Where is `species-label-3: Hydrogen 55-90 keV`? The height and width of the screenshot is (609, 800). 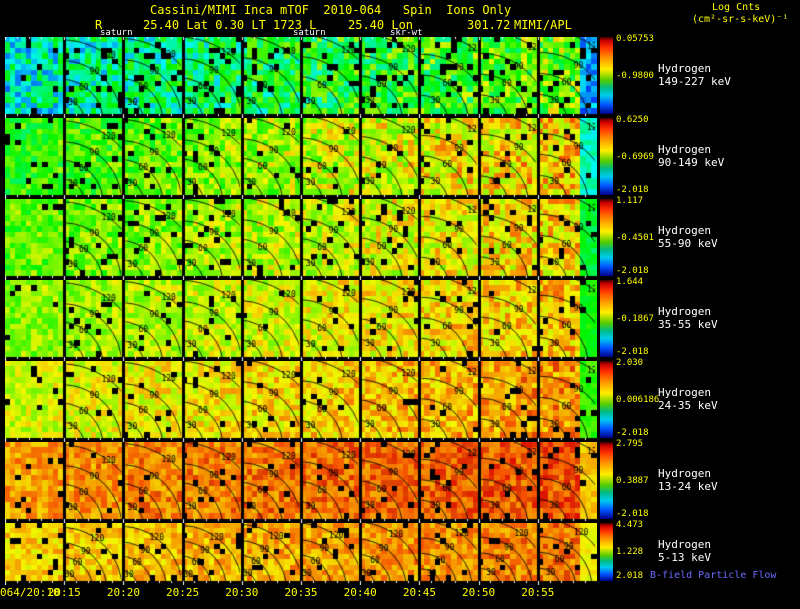
species-label-3: Hydrogen 55-90 keV is located at coordinates (688, 237).